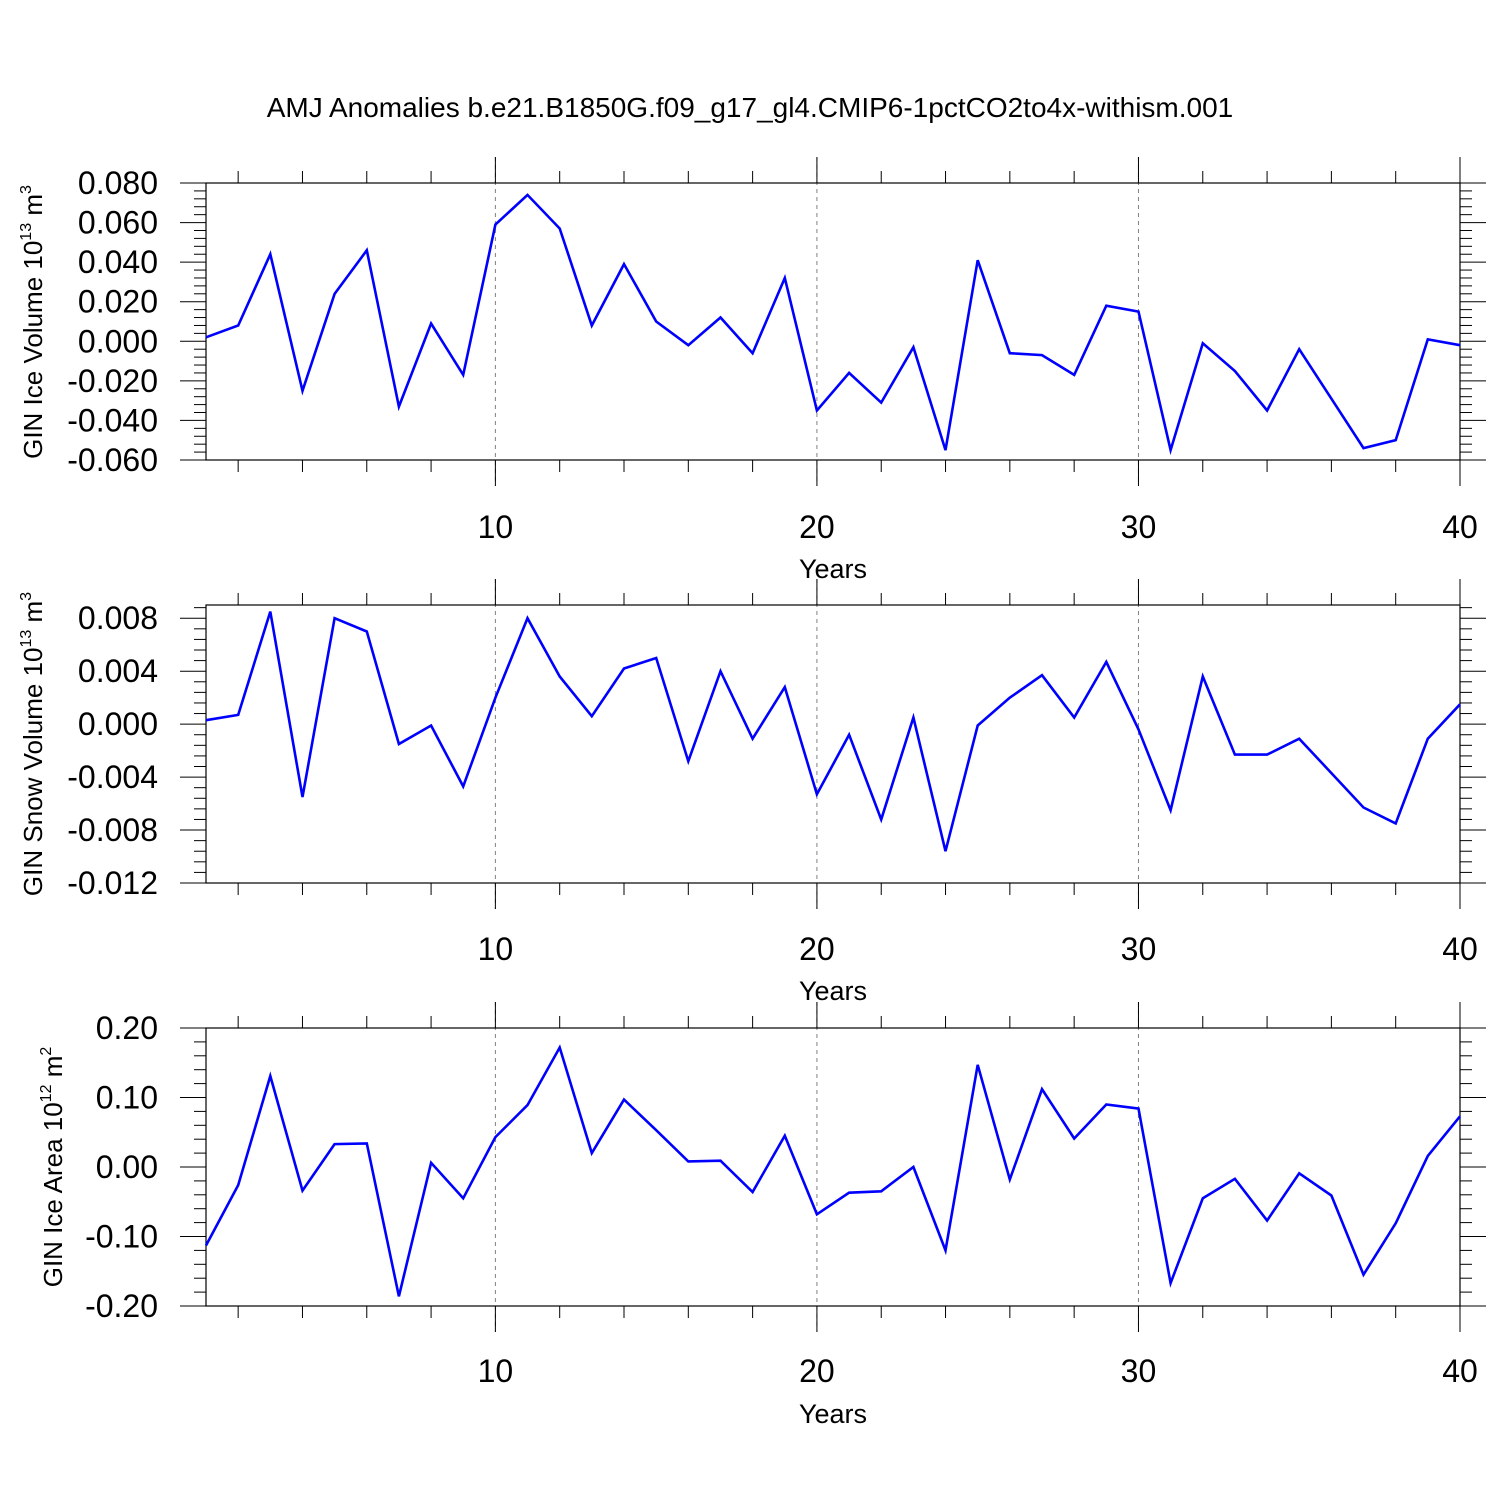 This screenshot has width=1500, height=1500. What do you see at coordinates (112, 381) in the screenshot?
I see `y-tick-label: -0.020` at bounding box center [112, 381].